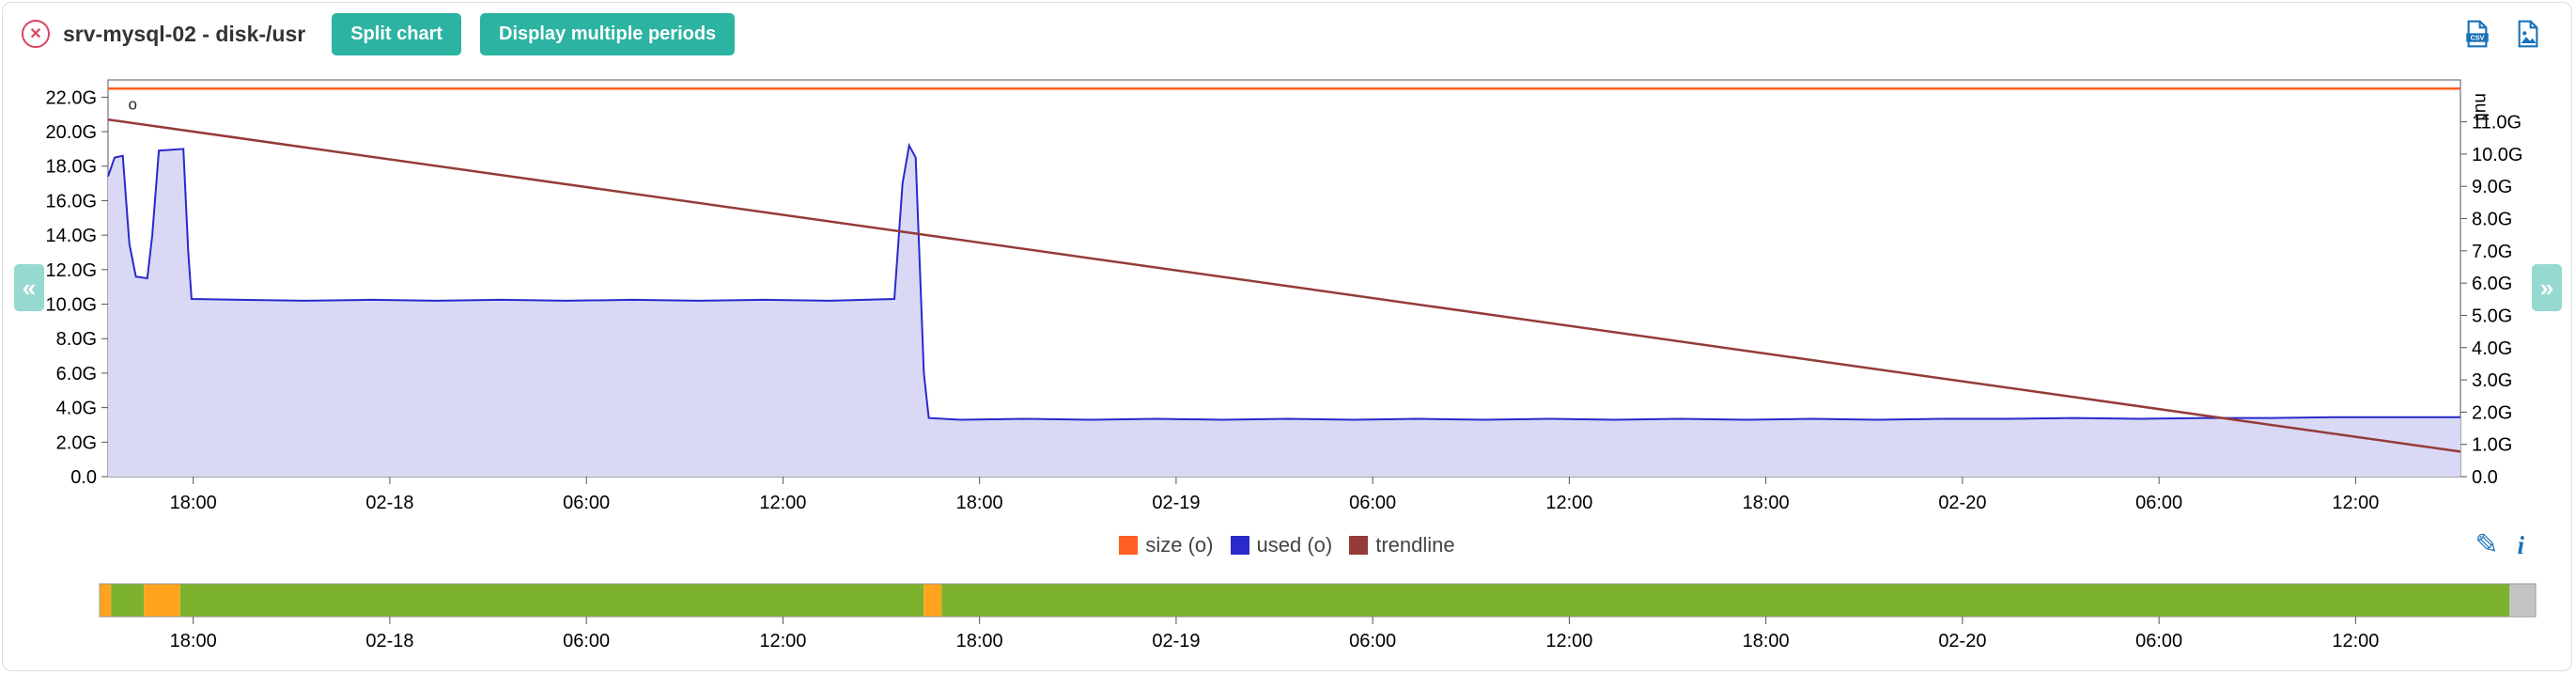  Describe the element at coordinates (2492, 348) in the screenshot. I see `y-right-tick-label: 4.0G` at that location.